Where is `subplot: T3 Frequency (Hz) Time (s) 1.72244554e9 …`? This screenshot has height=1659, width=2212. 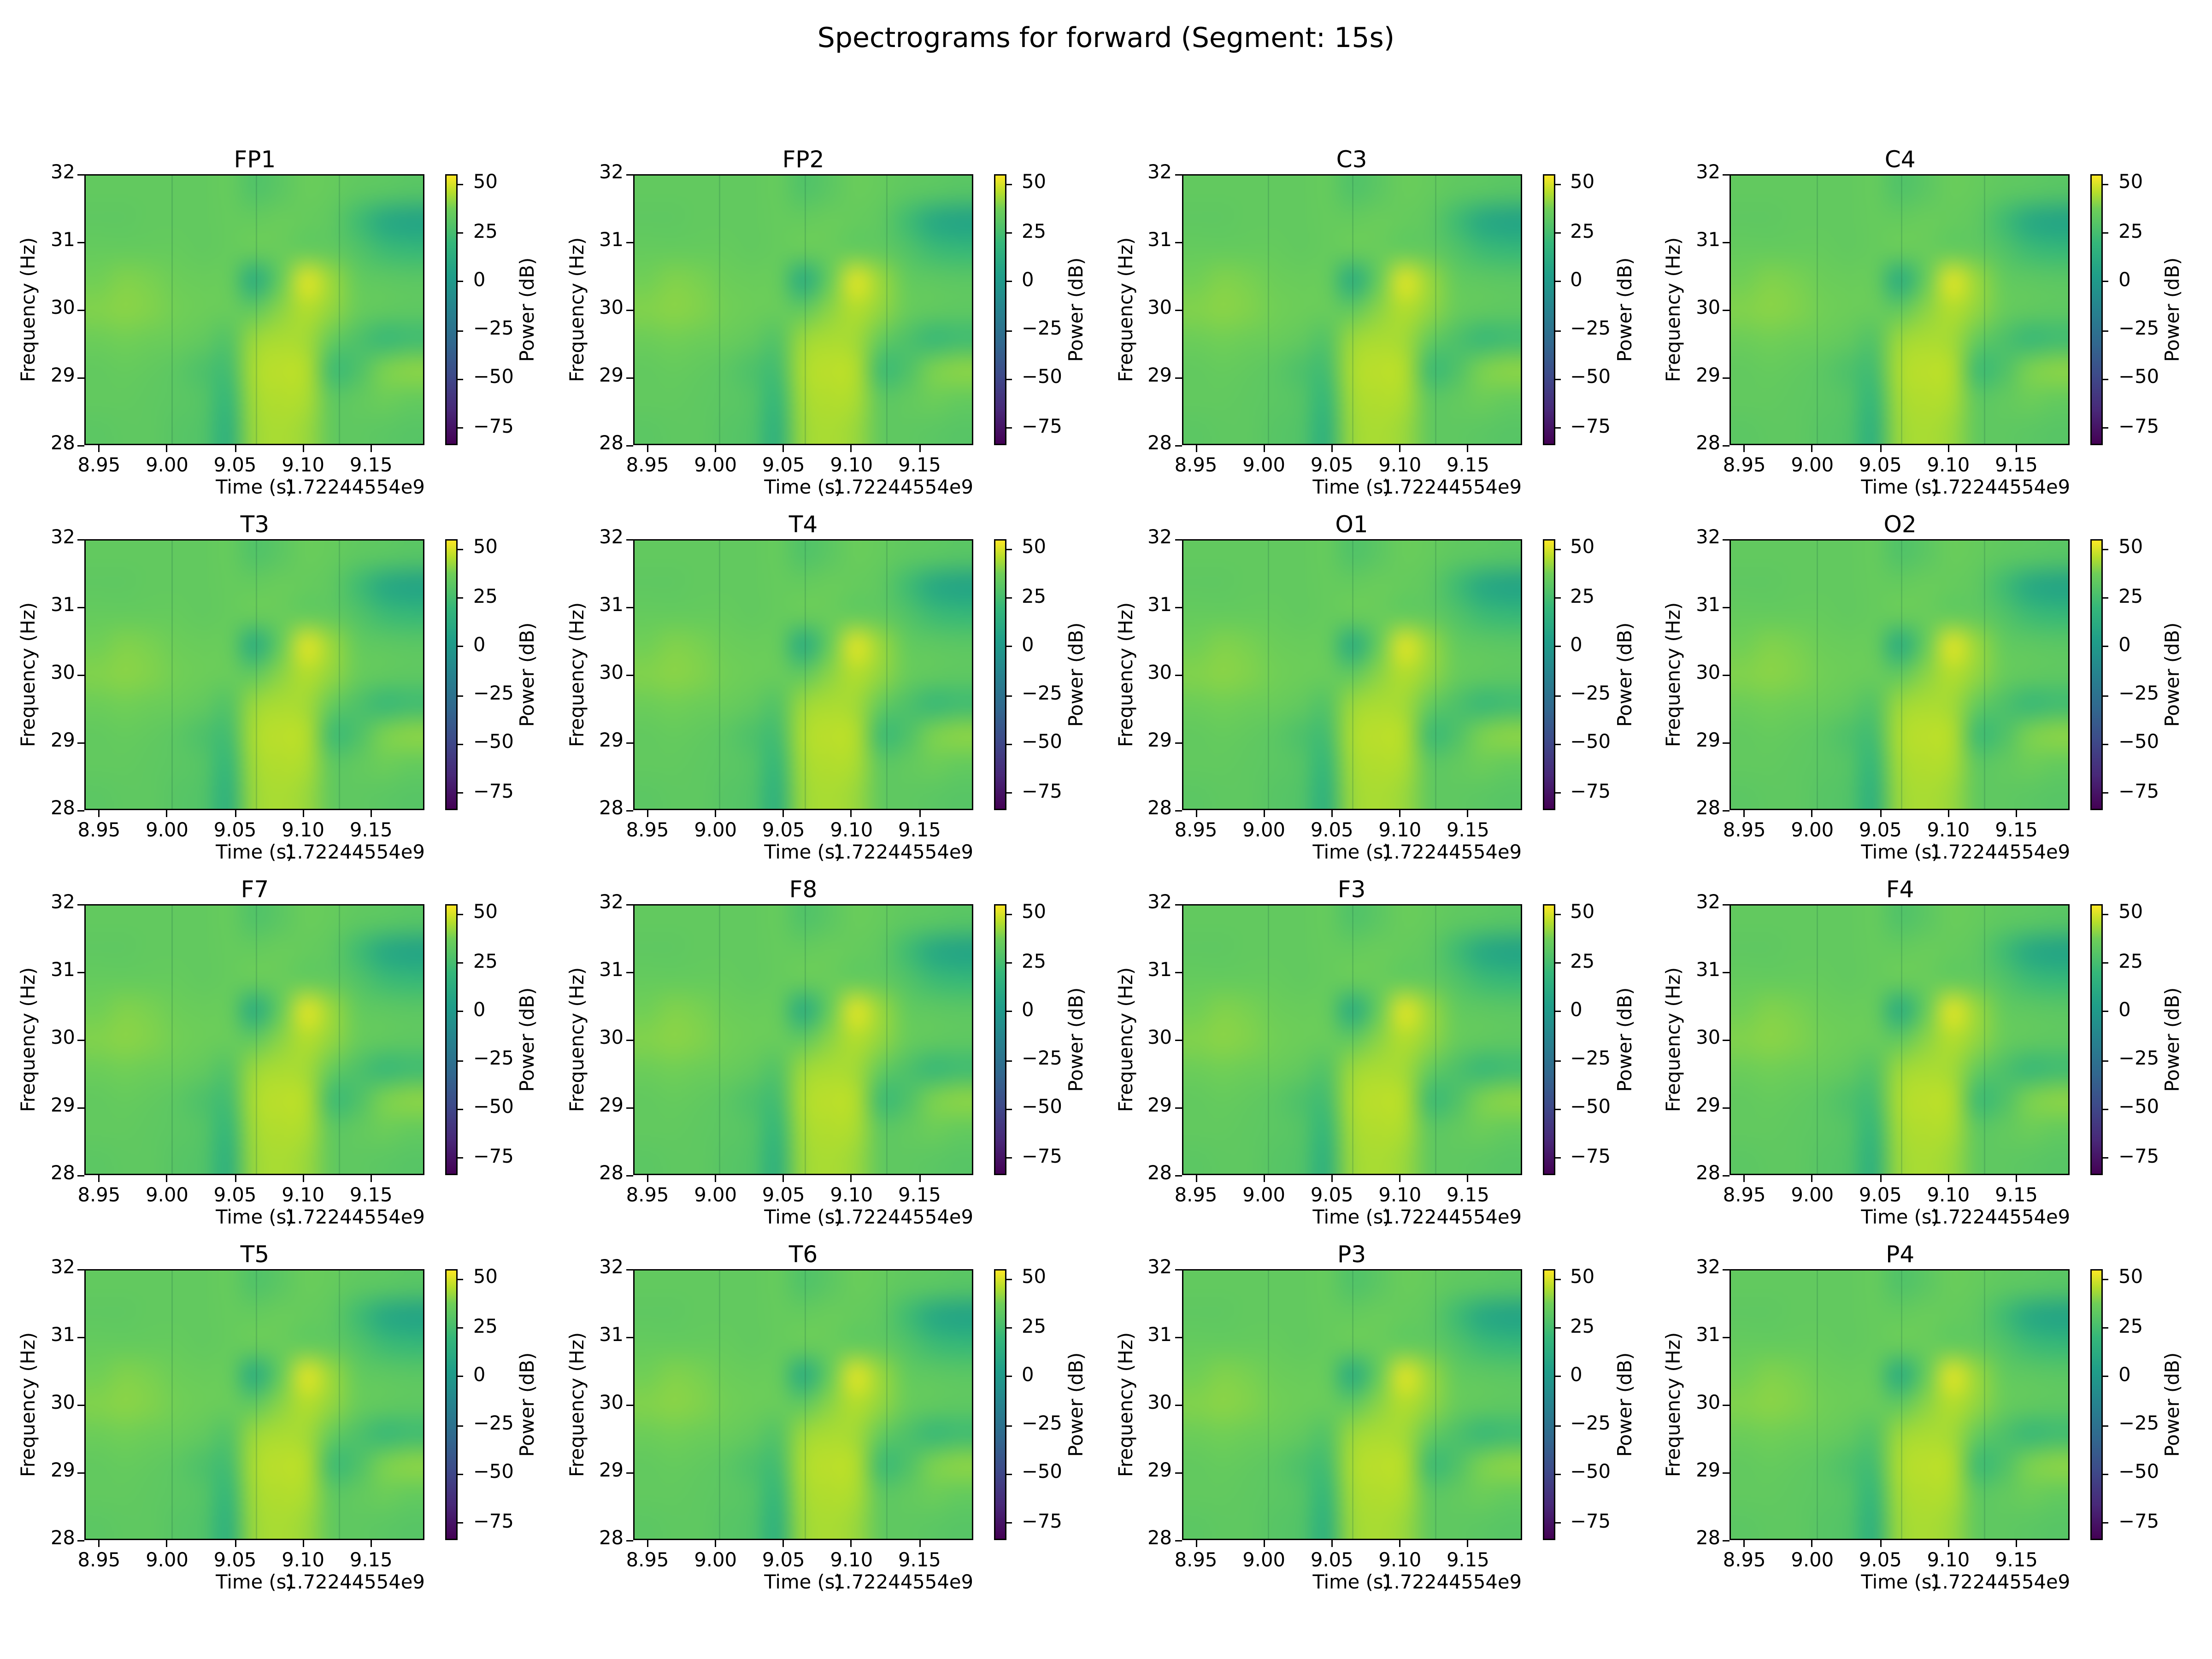
subplot: T3 Frequency (Hz) Time (s) 1.72244554e9 … is located at coordinates (289, 676).